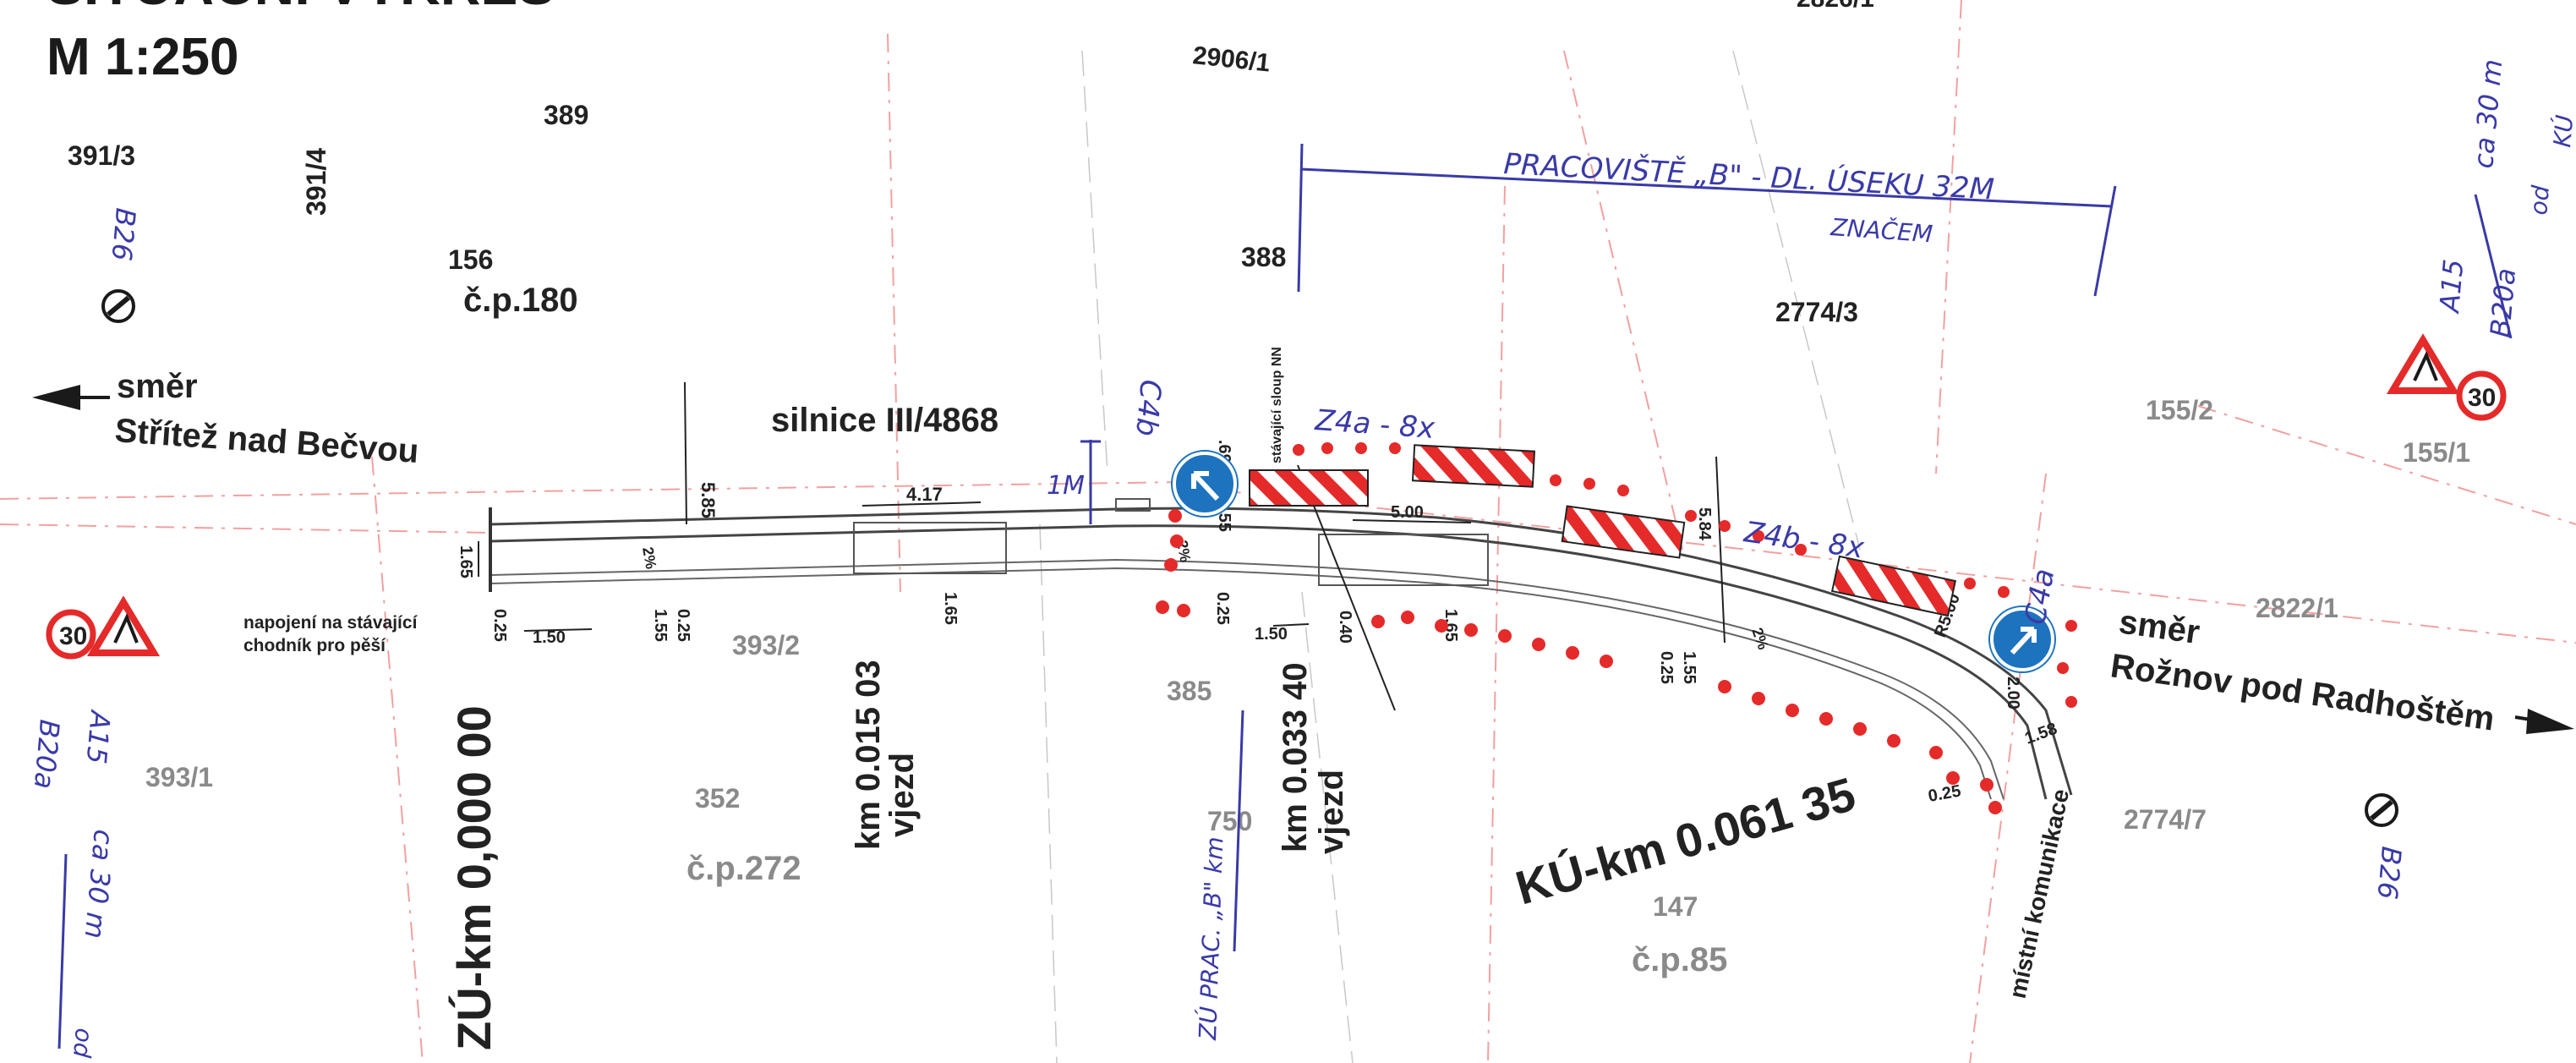 This screenshot has height=1063, width=2576. Describe the element at coordinates (950, 608) in the screenshot. I see `dim-1-65-b: 1.65` at that location.